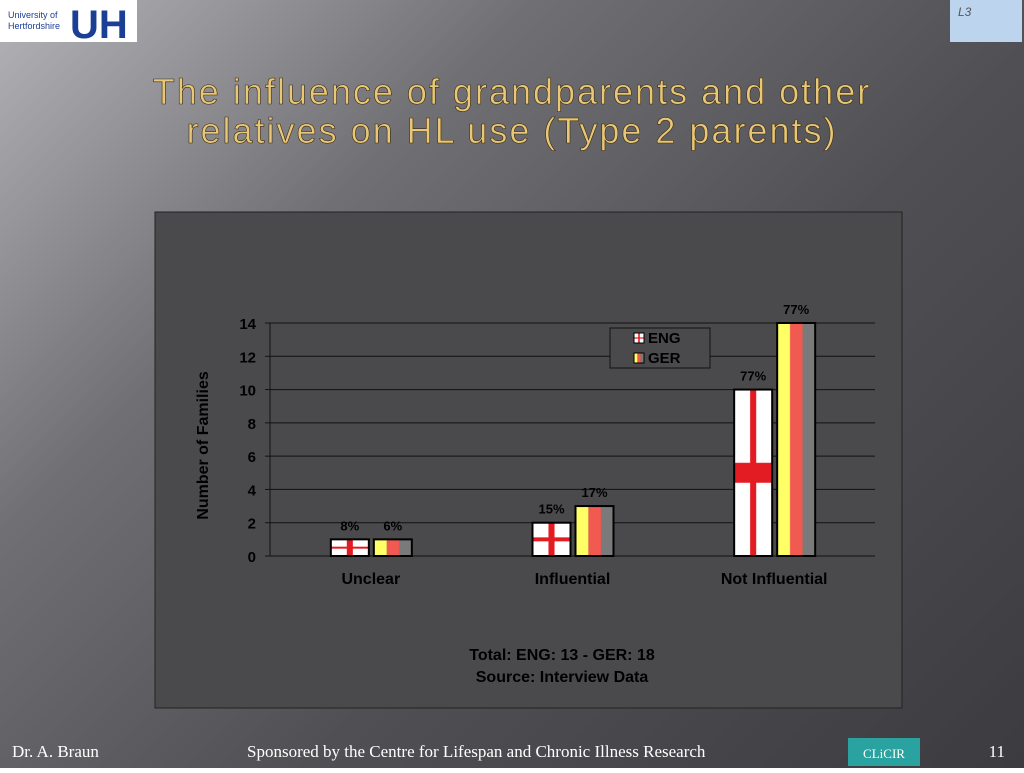 The height and width of the screenshot is (773, 1024). What do you see at coordinates (997, 751) in the screenshot?
I see `page-number: 11` at bounding box center [997, 751].